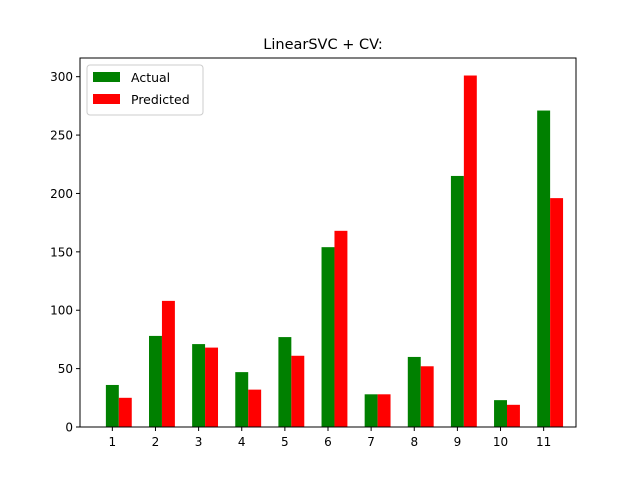 This screenshot has height=480, width=640. What do you see at coordinates (156, 442) in the screenshot?
I see `x-tick-label: 2` at bounding box center [156, 442].